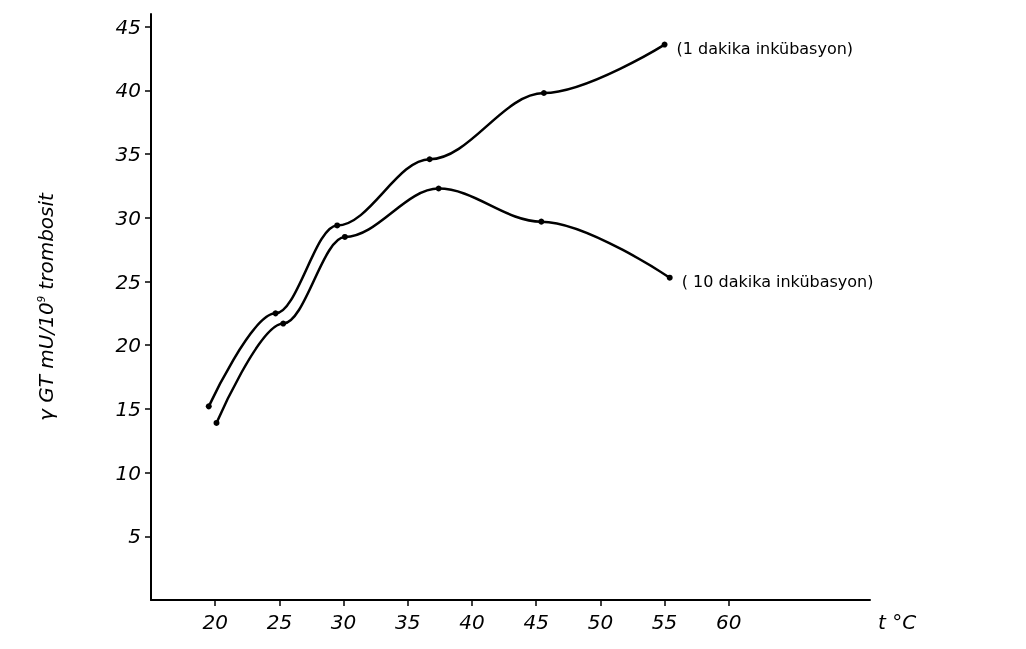 This screenshot has height=649, width=1026. What do you see at coordinates (215, 622) in the screenshot?
I see `x-tick-label: 20` at bounding box center [215, 622].